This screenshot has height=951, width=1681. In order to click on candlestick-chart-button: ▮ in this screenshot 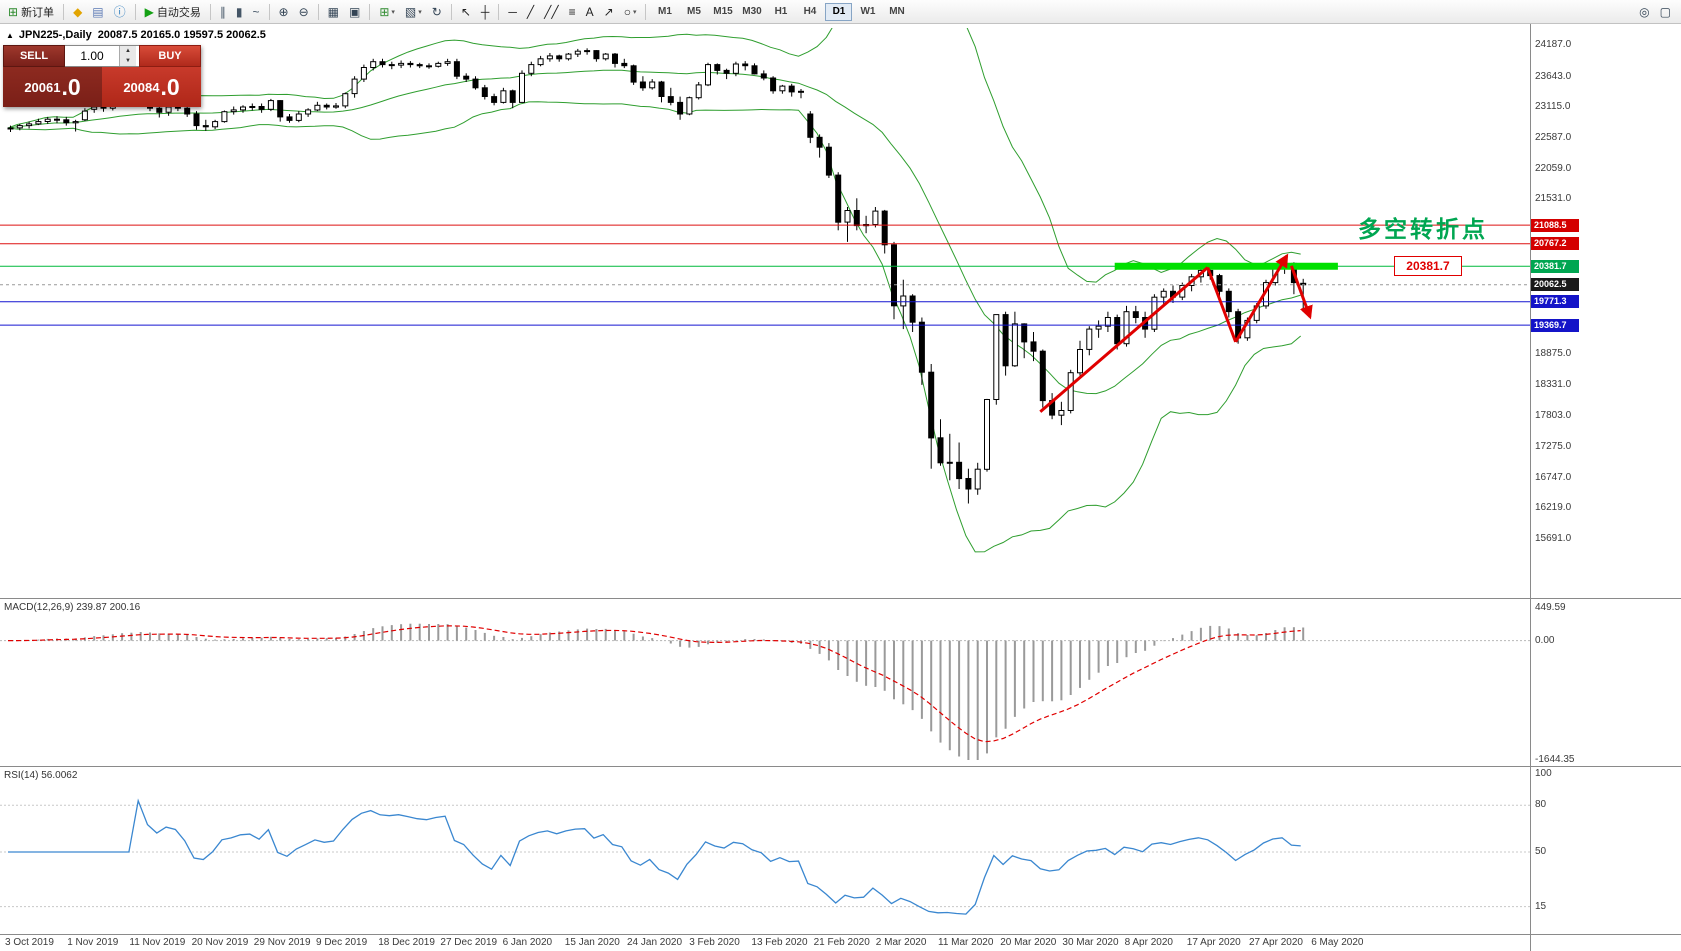, I will do `click(239, 12)`.